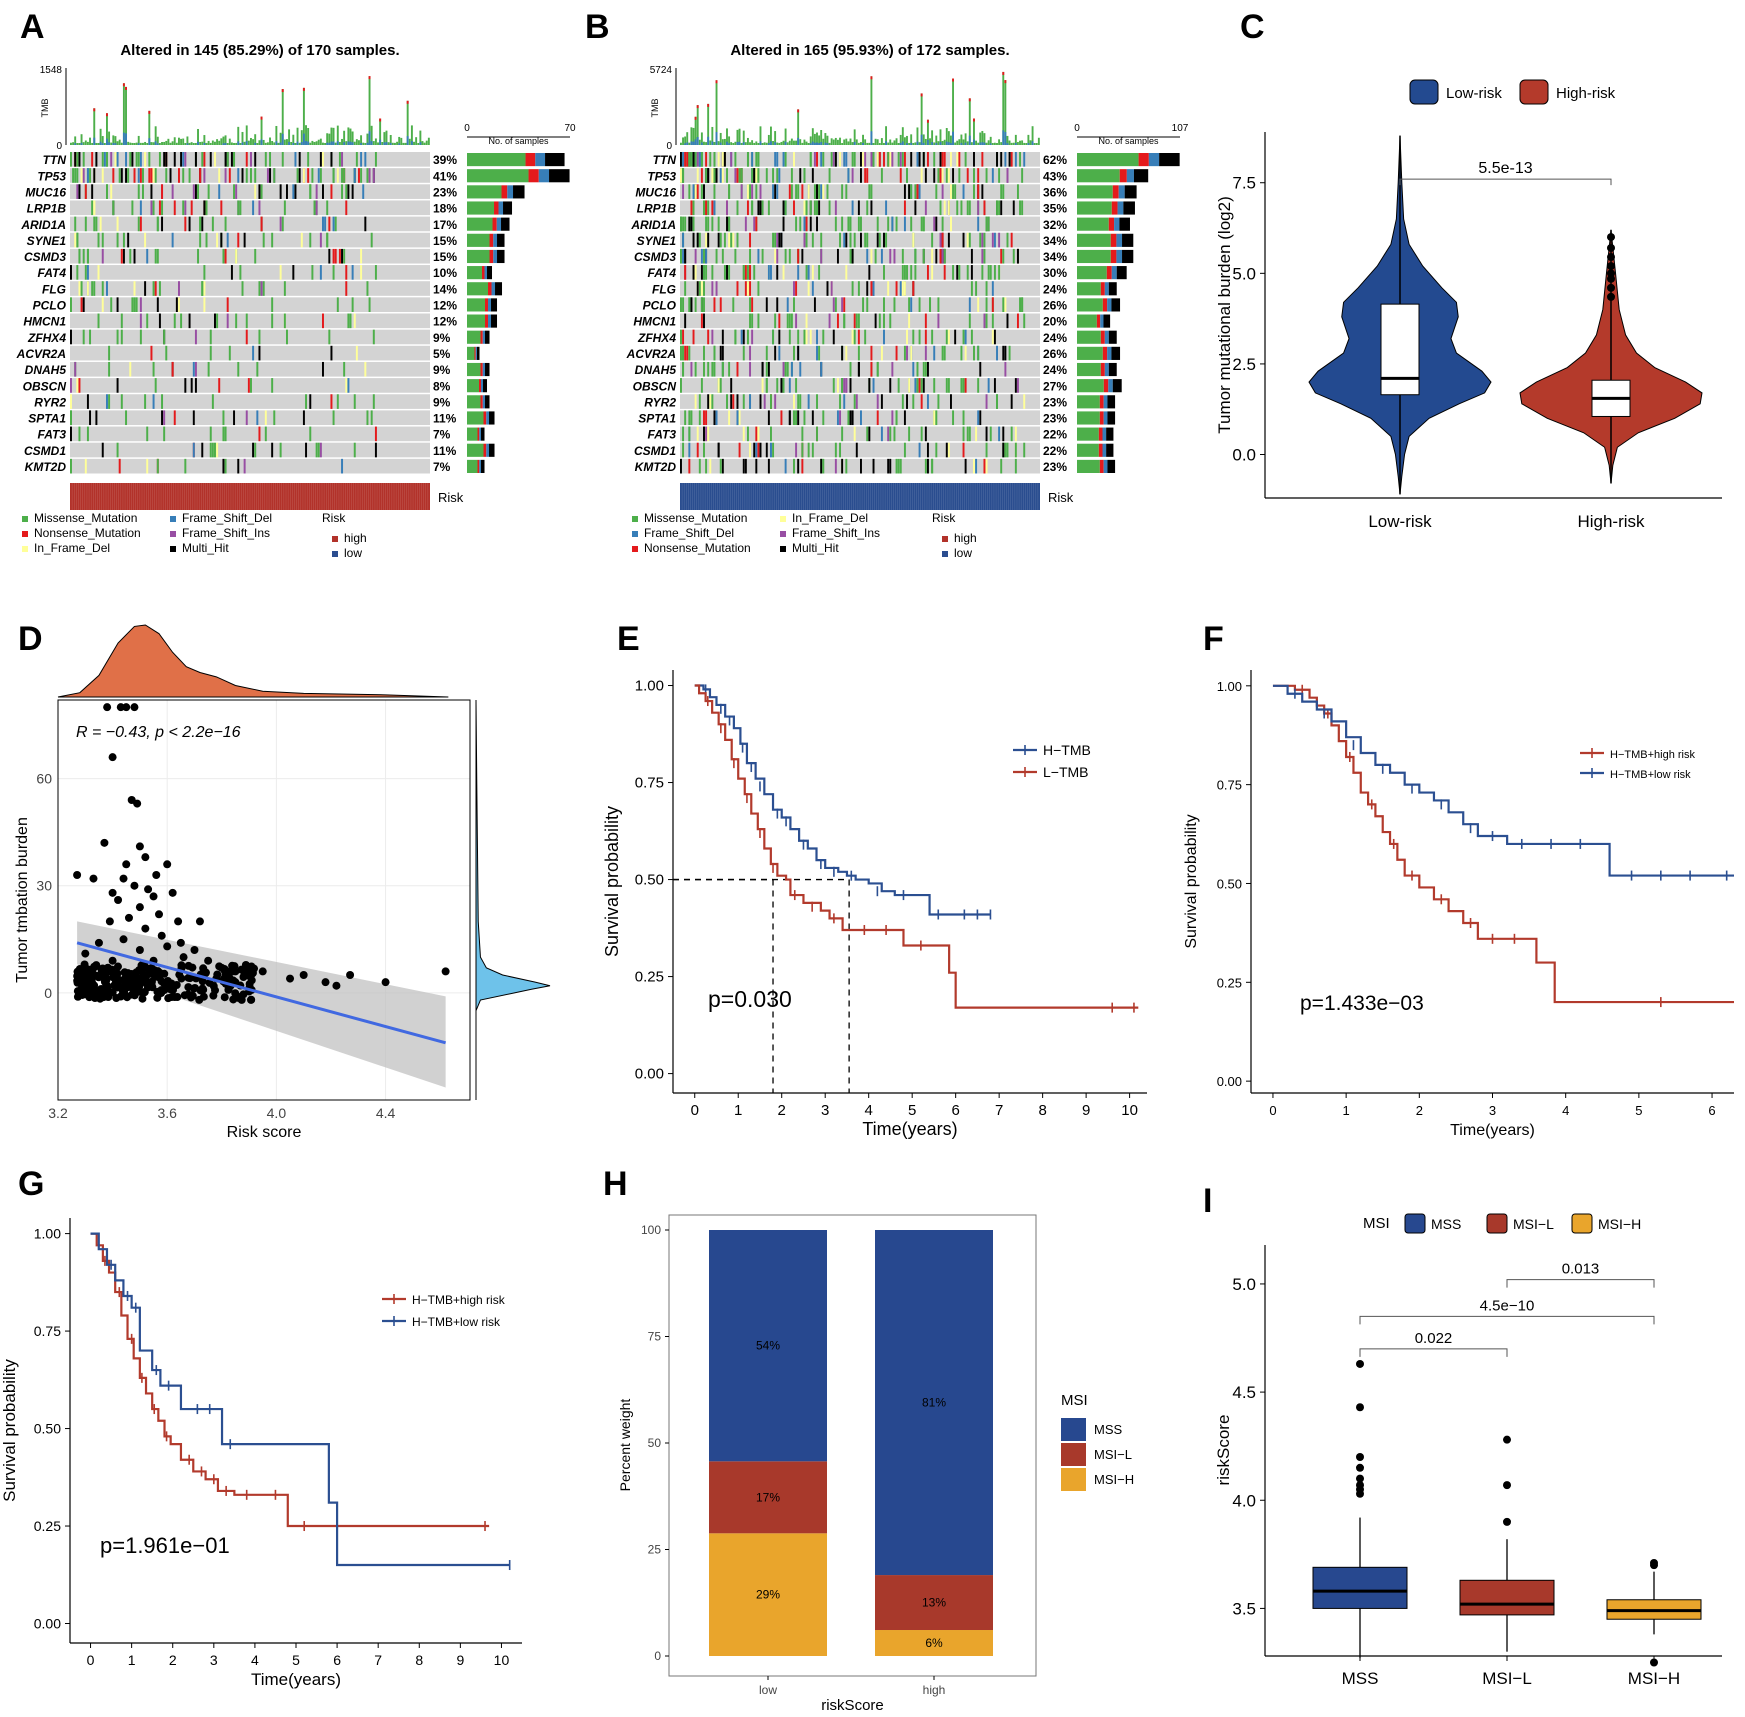  What do you see at coordinates (1101, 418) in the screenshot?
I see `samples-bar-nonsense` at bounding box center [1101, 418].